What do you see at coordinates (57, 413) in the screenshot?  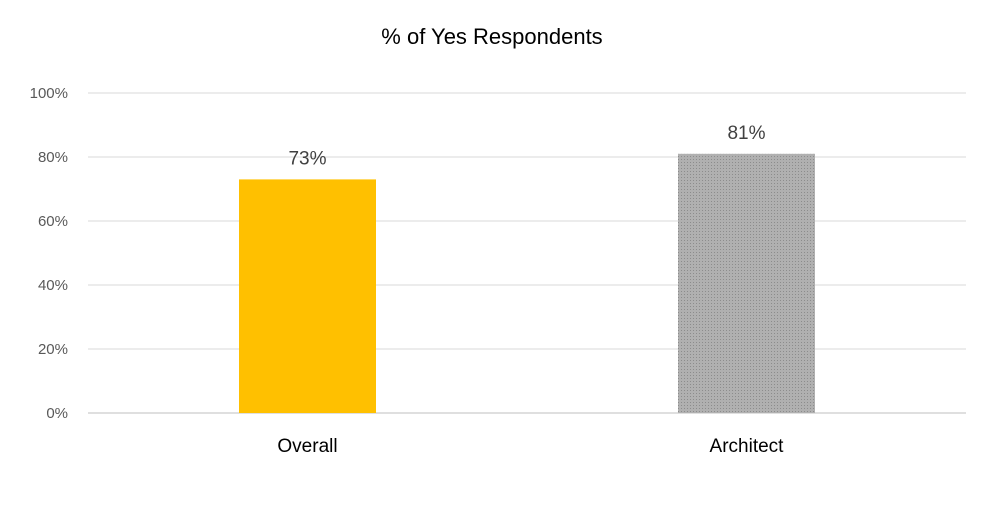 I see `y-tick-label: 0%` at bounding box center [57, 413].